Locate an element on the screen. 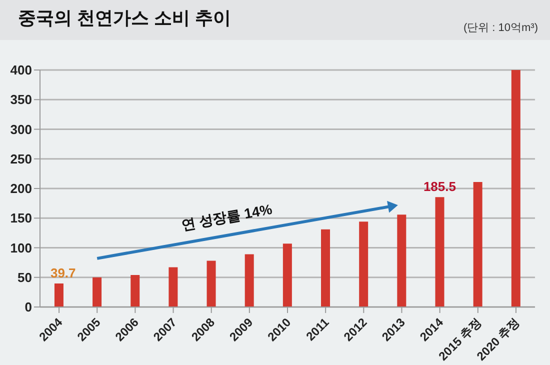 This screenshot has height=365, width=550. y-tick-label: 350 is located at coordinates (21, 100).